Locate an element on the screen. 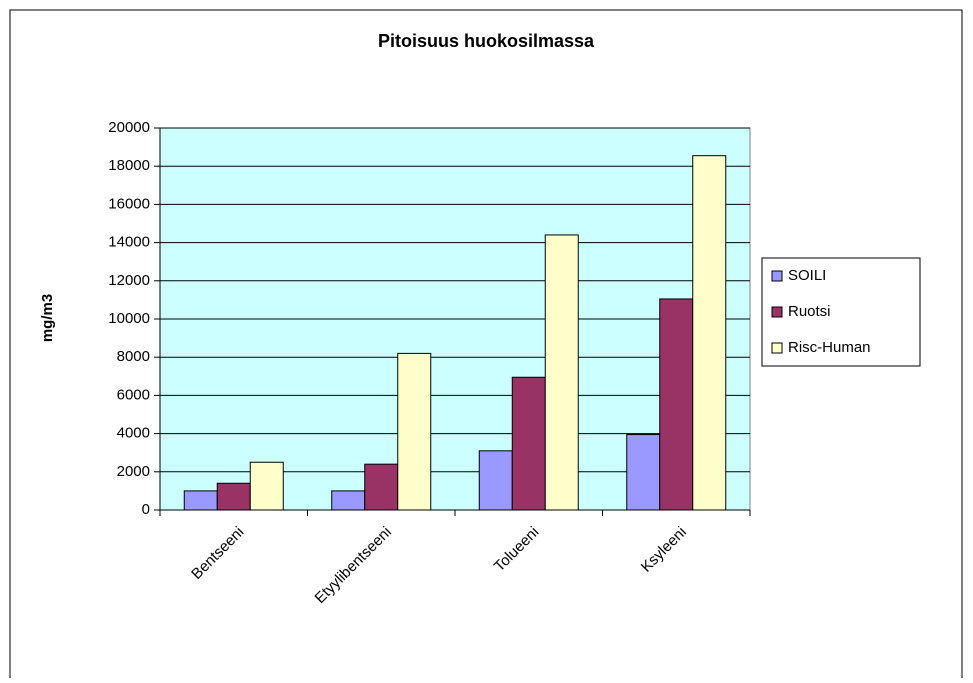 The width and height of the screenshot is (973, 683). y-tick-label: 20000 is located at coordinates (129, 127).